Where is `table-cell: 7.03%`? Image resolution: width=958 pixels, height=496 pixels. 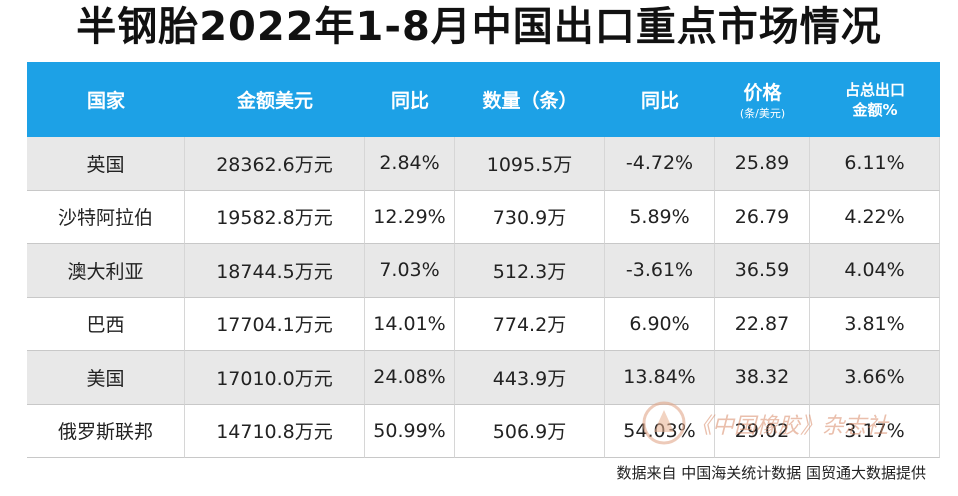 table-cell: 7.03% is located at coordinates (410, 271).